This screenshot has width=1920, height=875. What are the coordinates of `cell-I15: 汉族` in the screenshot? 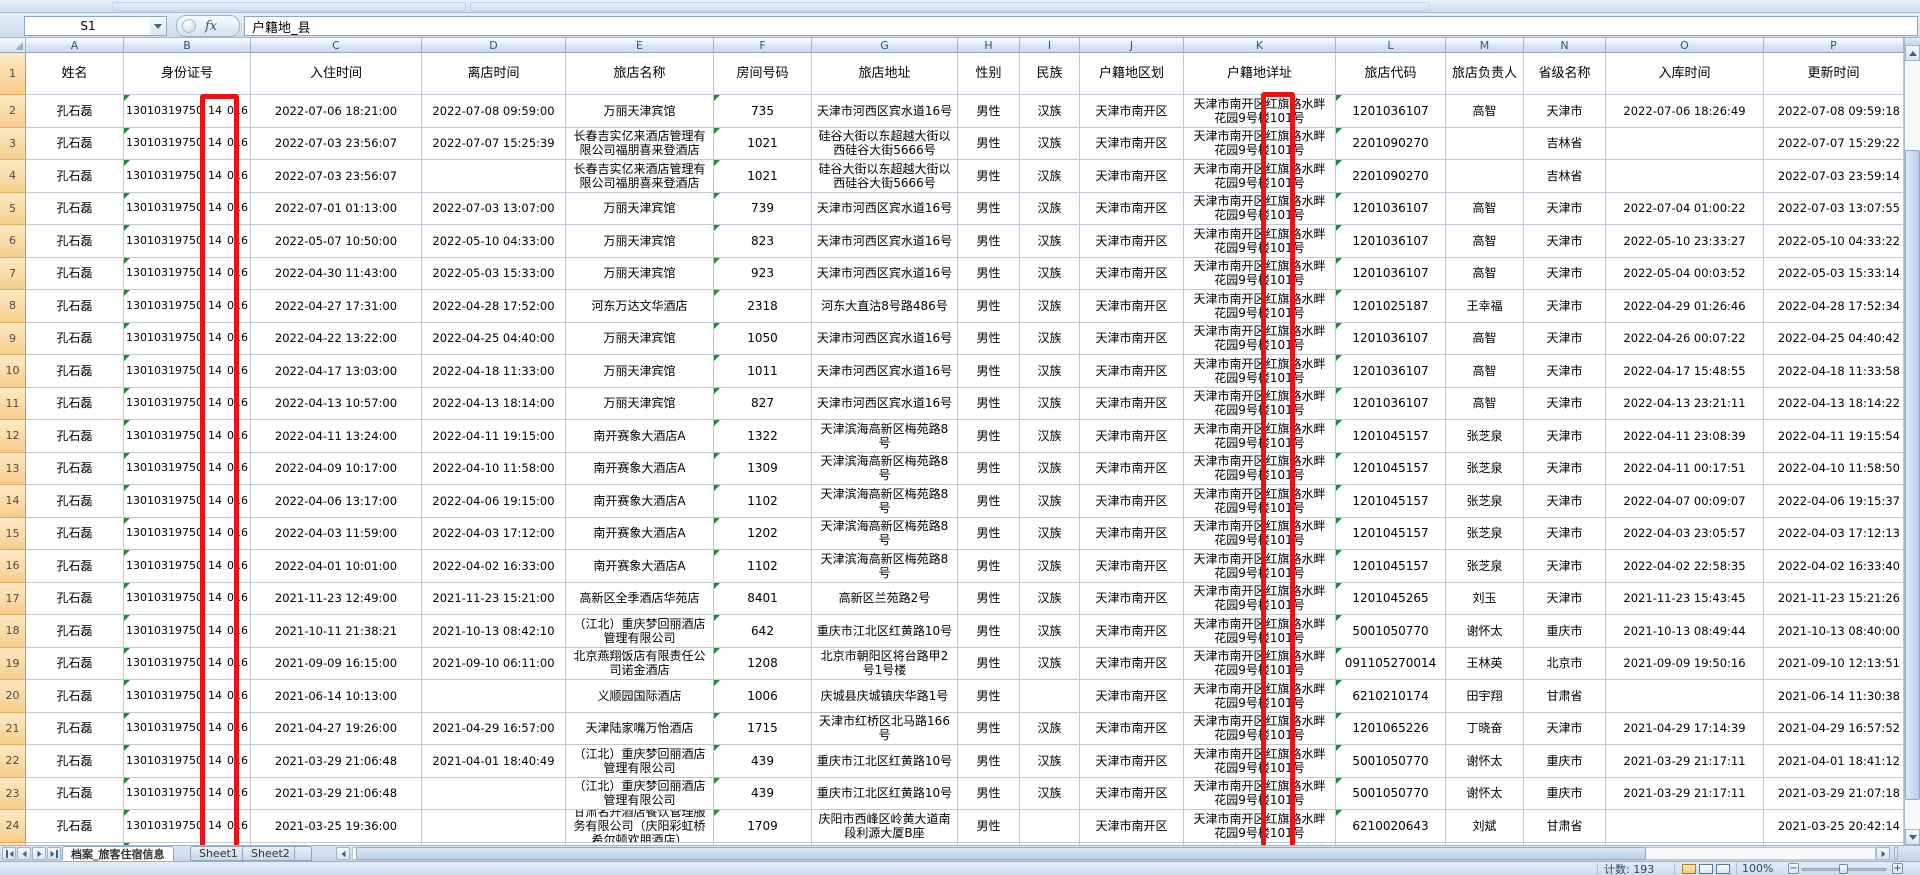 It's located at (1050, 533).